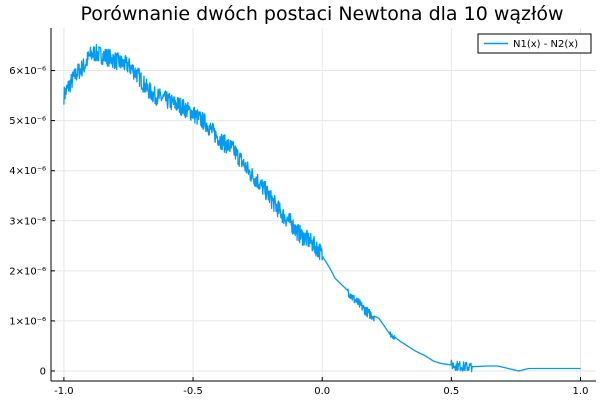 The width and height of the screenshot is (600, 400). What do you see at coordinates (27, 171) in the screenshot?
I see `y-tick-label: 4×10⁻⁶` at bounding box center [27, 171].